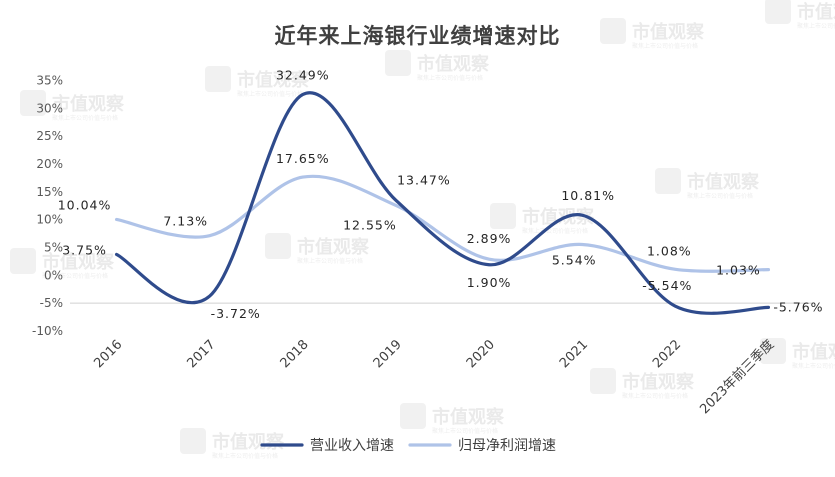 This screenshot has height=477, width=835. I want to click on x-tick-label: 2022, so click(667, 354).